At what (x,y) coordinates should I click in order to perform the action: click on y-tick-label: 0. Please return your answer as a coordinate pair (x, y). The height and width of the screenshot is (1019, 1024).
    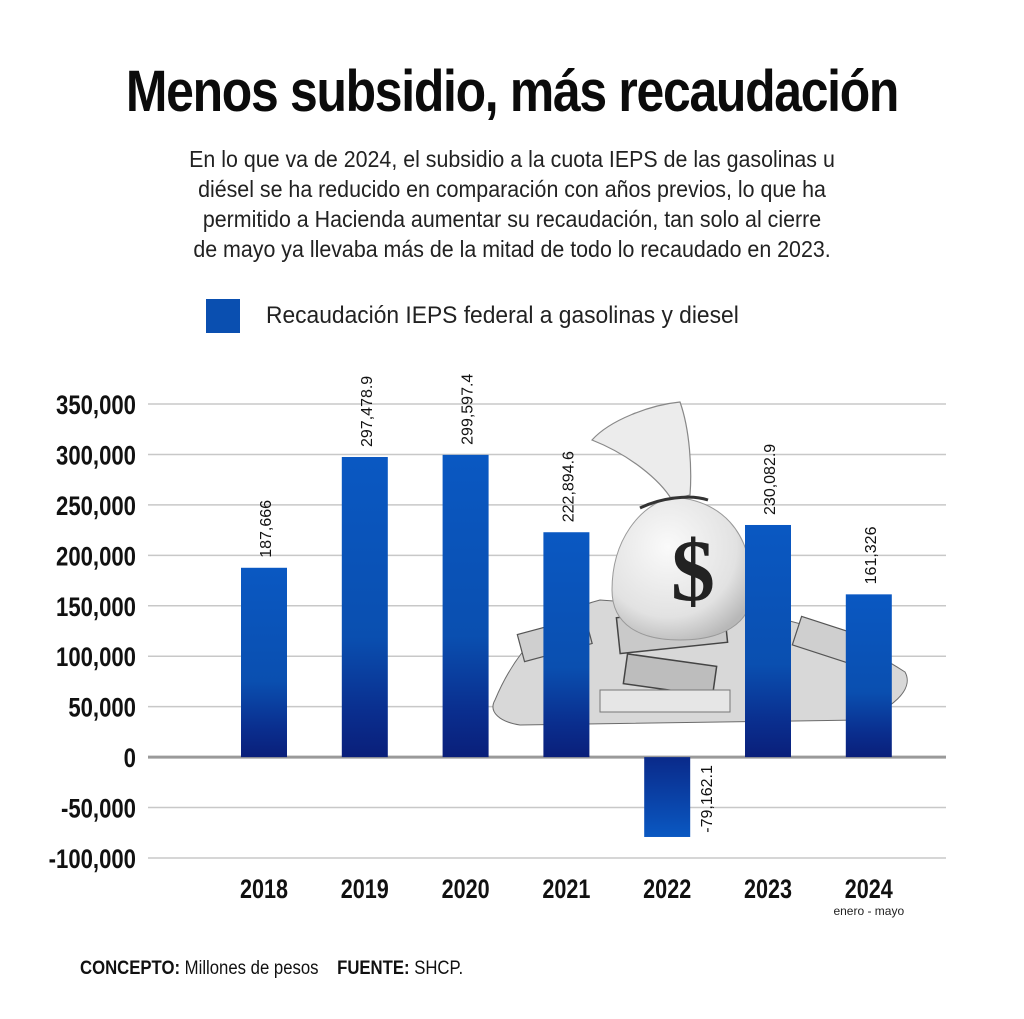
    Looking at the image, I should click on (130, 759).